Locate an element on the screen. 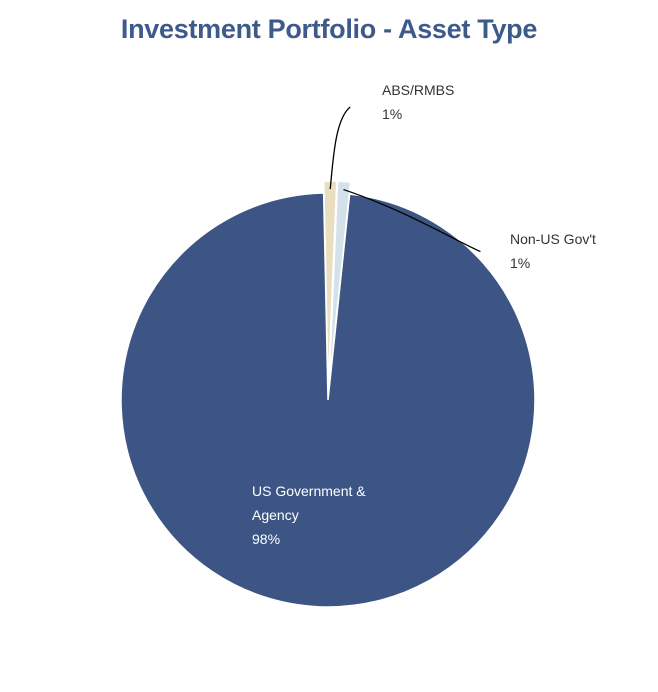 The width and height of the screenshot is (658, 692). leader-line-abs-rmbs is located at coordinates (340, 148).